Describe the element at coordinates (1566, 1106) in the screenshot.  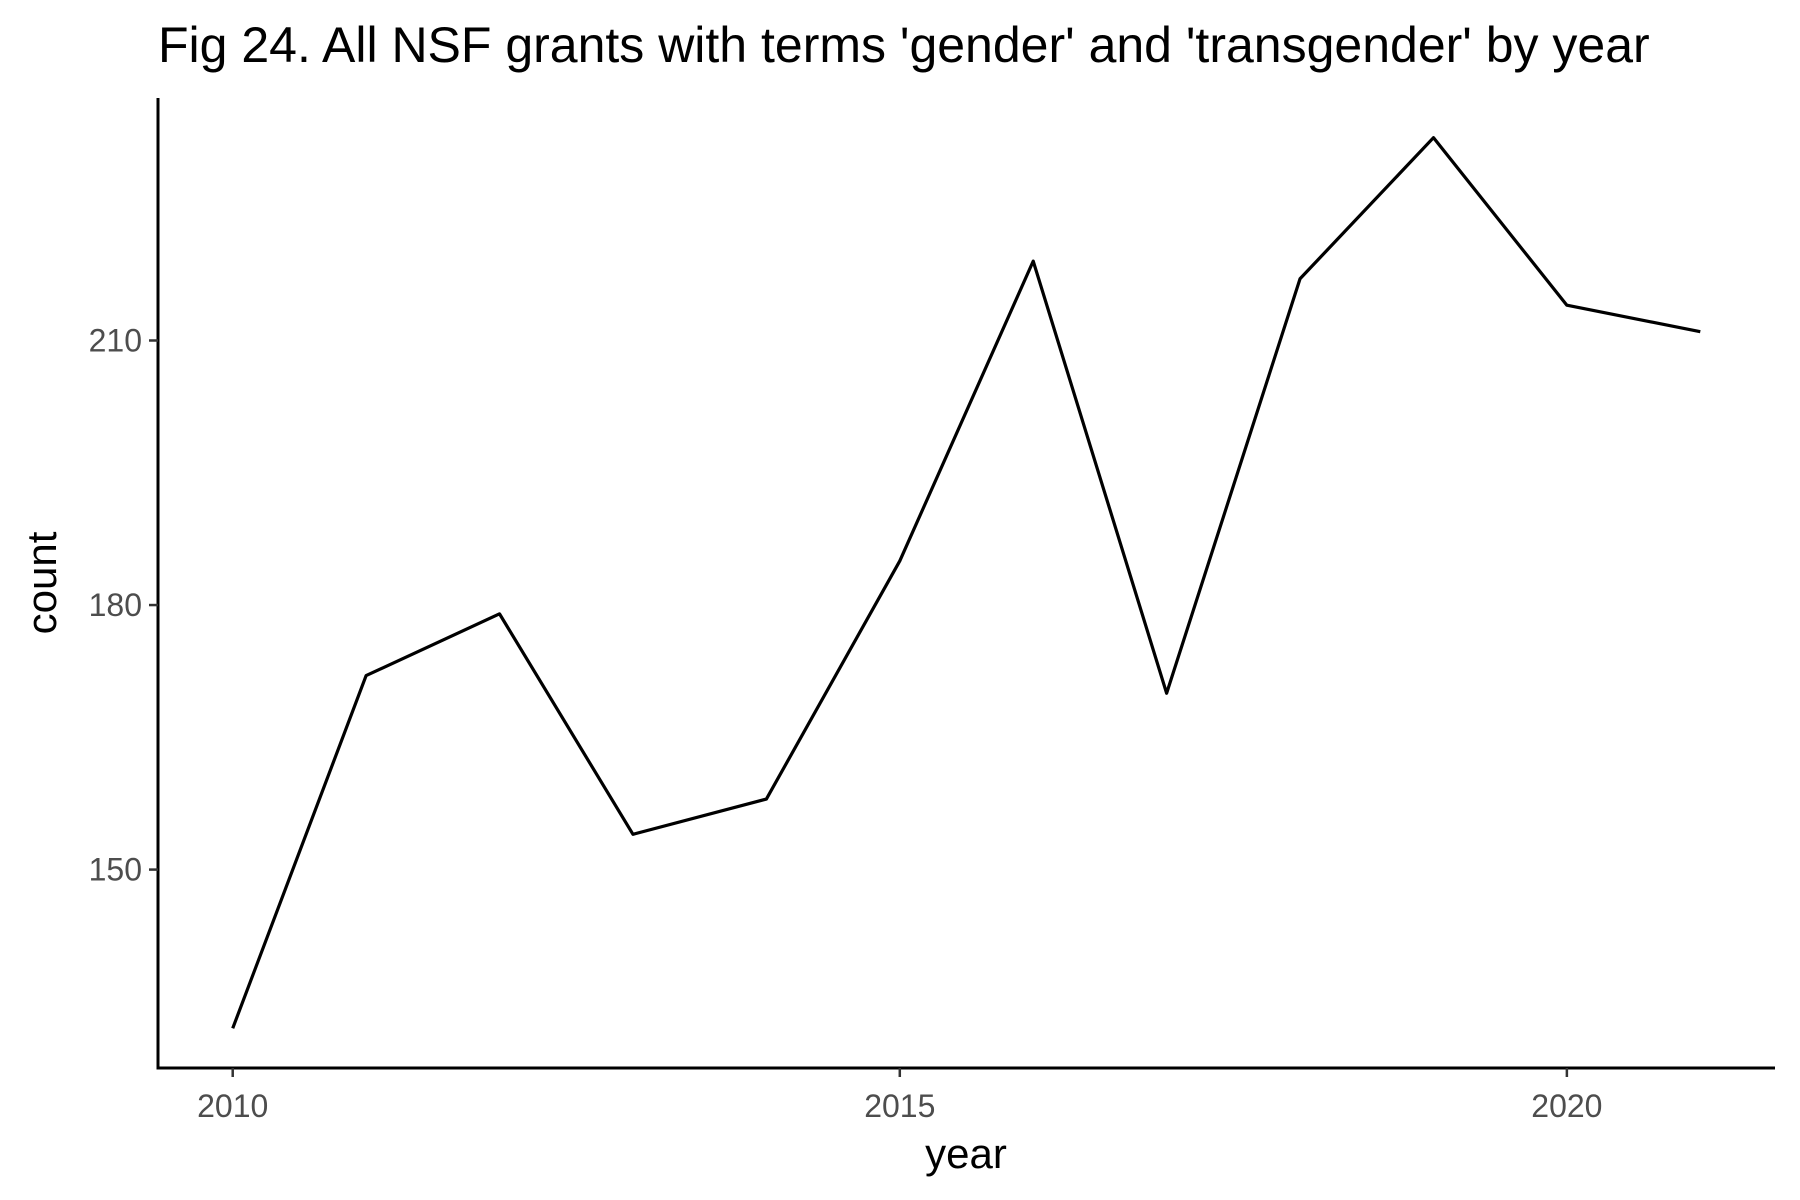
I see `x-tick-label-2020: 2020` at that location.